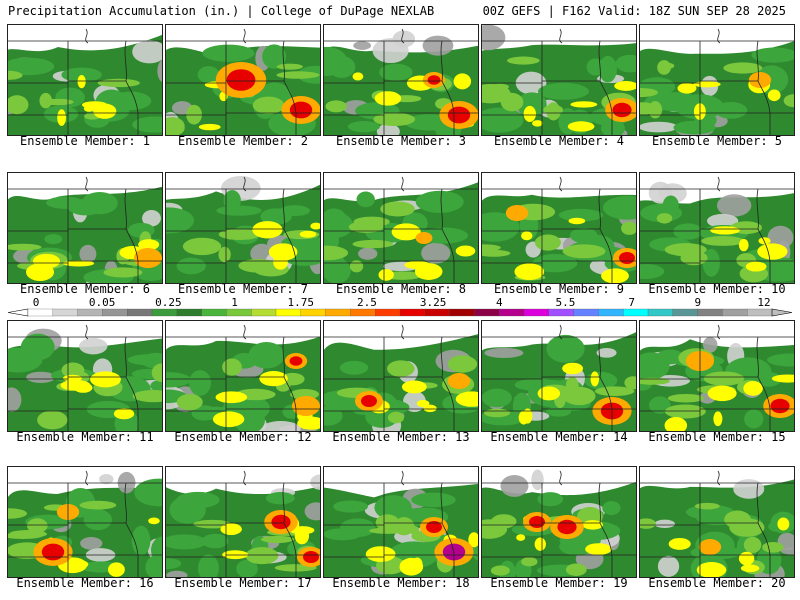 The height and width of the screenshot is (600, 800). Describe the element at coordinates (763, 302) in the screenshot. I see `scale-tick-label: 12` at that location.